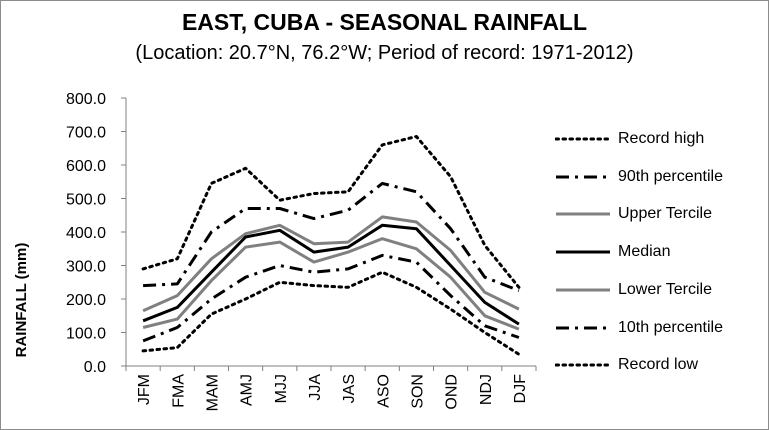 Image resolution: width=769 pixels, height=430 pixels. What do you see at coordinates (384, 22) in the screenshot?
I see `chart-title: EAST, CUBA - SEASONAL RAINFALL` at bounding box center [384, 22].